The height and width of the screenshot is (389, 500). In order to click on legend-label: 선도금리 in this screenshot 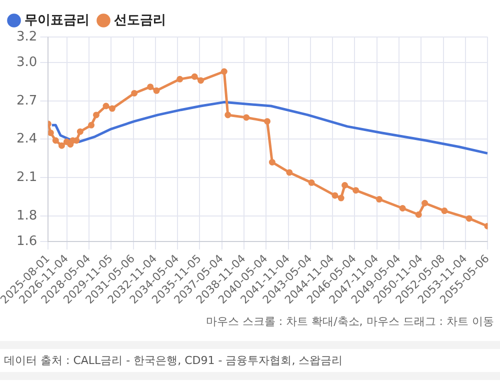, I will do `click(140, 20)`.